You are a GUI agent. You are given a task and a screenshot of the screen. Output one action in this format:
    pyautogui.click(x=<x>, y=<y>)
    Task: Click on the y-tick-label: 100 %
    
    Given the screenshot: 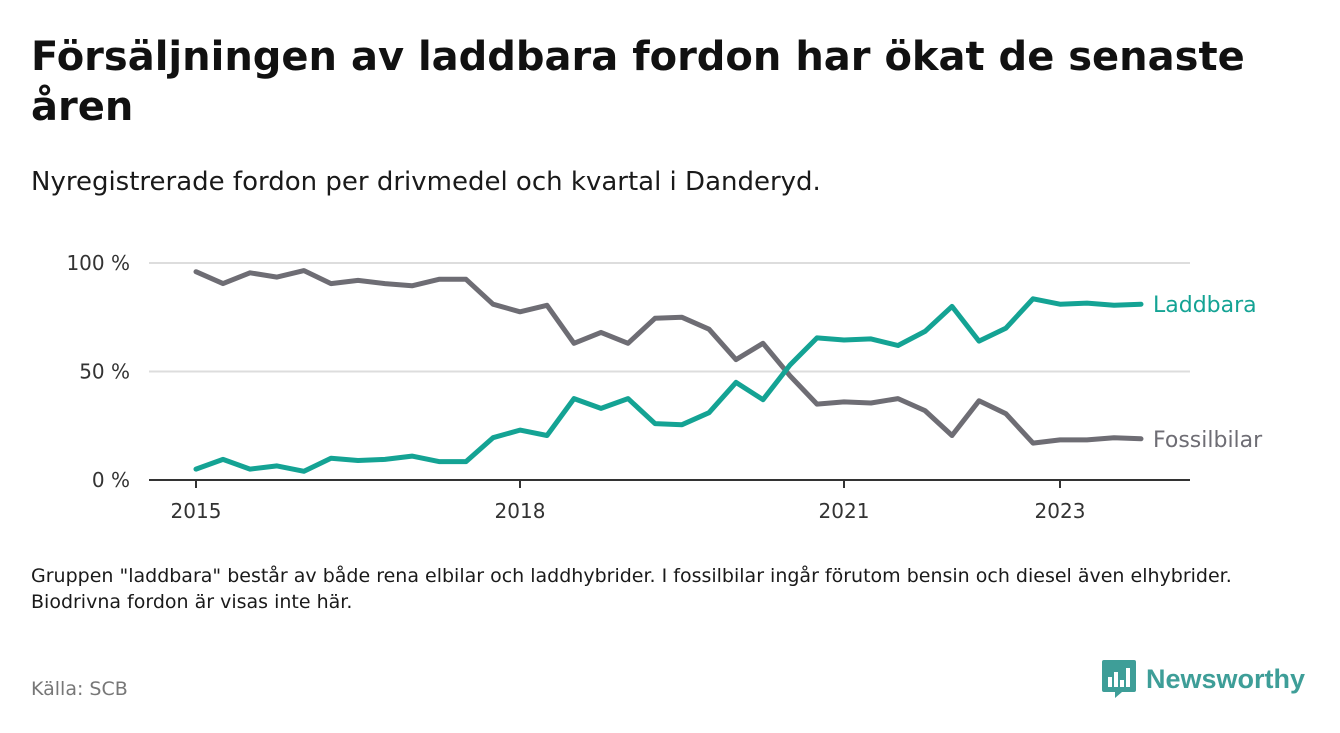 What is the action you would take?
    pyautogui.click(x=98, y=263)
    